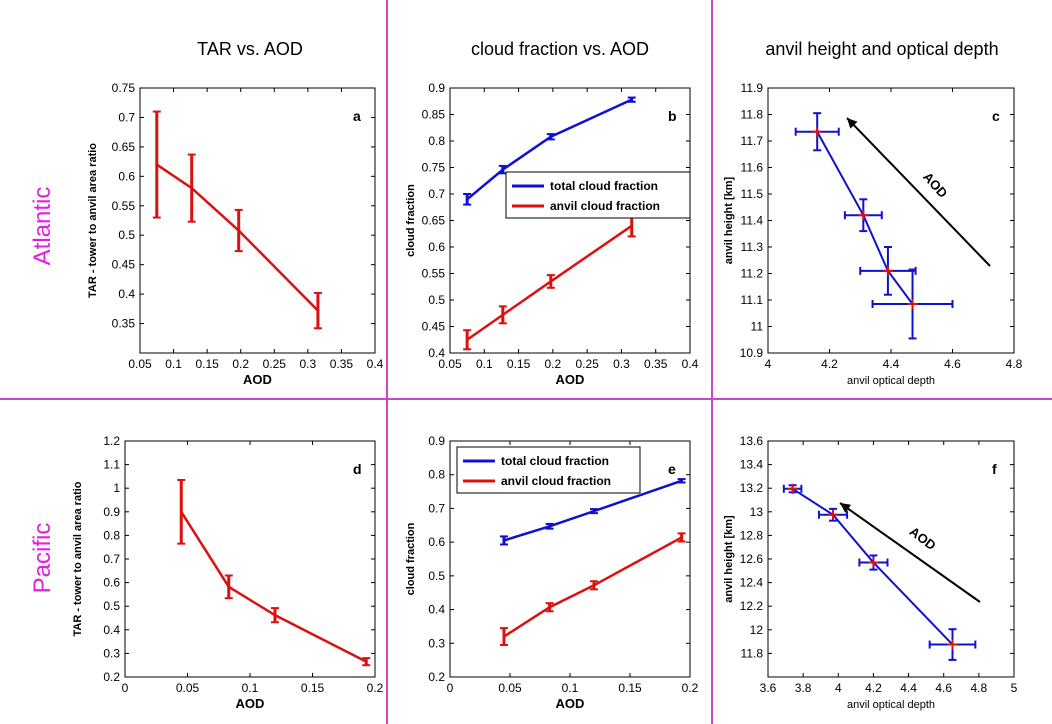 The height and width of the screenshot is (724, 1052). I want to click on legend-entry: total cloud fraction, so click(604, 186).